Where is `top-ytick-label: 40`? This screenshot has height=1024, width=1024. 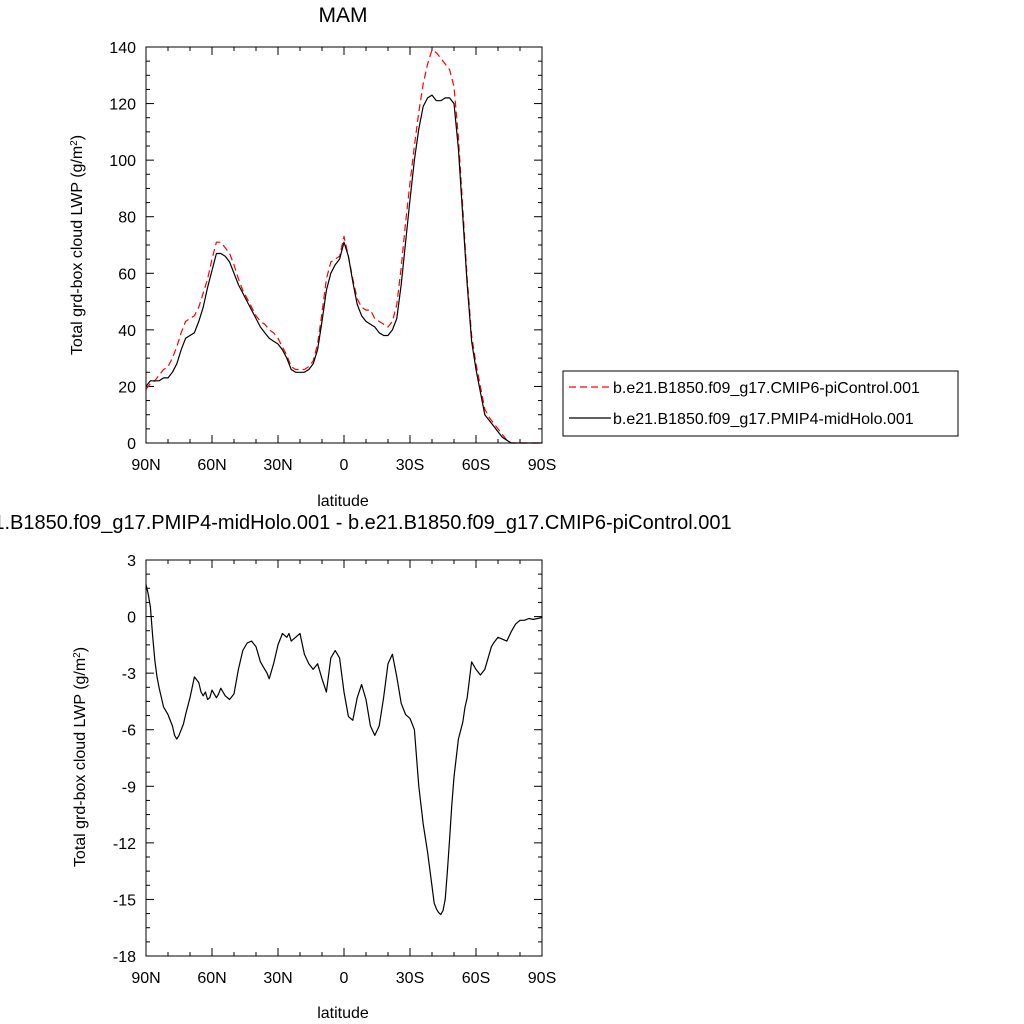 top-ytick-label: 40 is located at coordinates (127, 331).